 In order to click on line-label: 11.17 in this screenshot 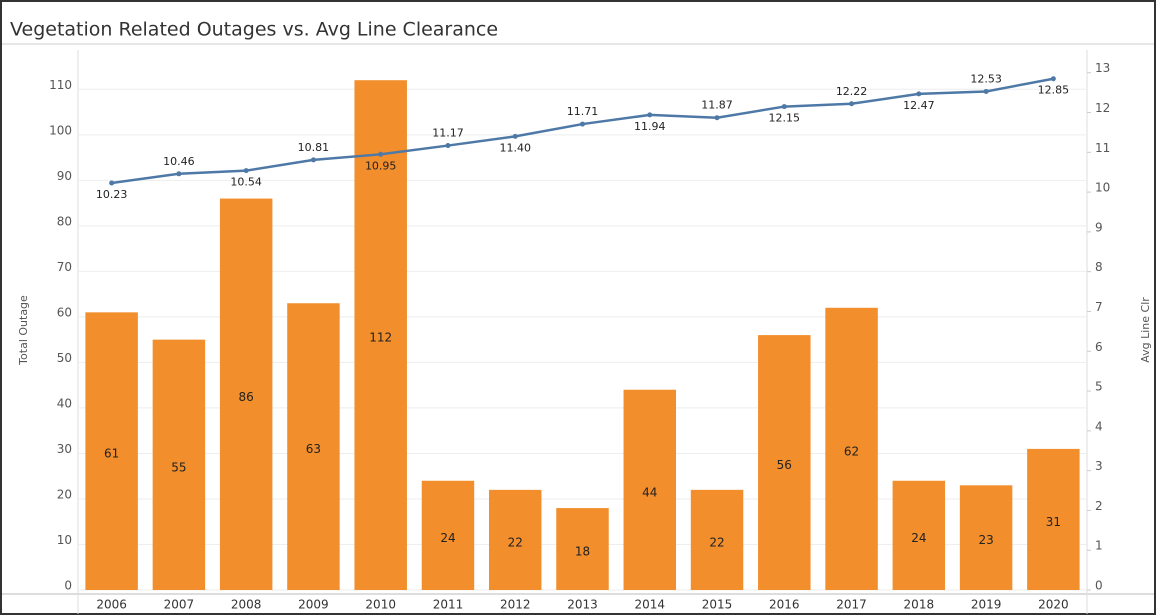, I will do `click(448, 133)`.